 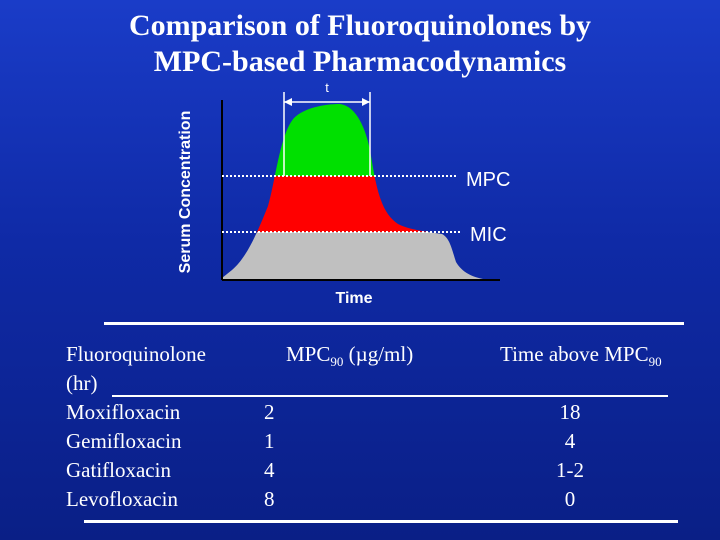 What do you see at coordinates (581, 356) in the screenshot?
I see `header-time-above-mpc90: Time above MPC90` at bounding box center [581, 356].